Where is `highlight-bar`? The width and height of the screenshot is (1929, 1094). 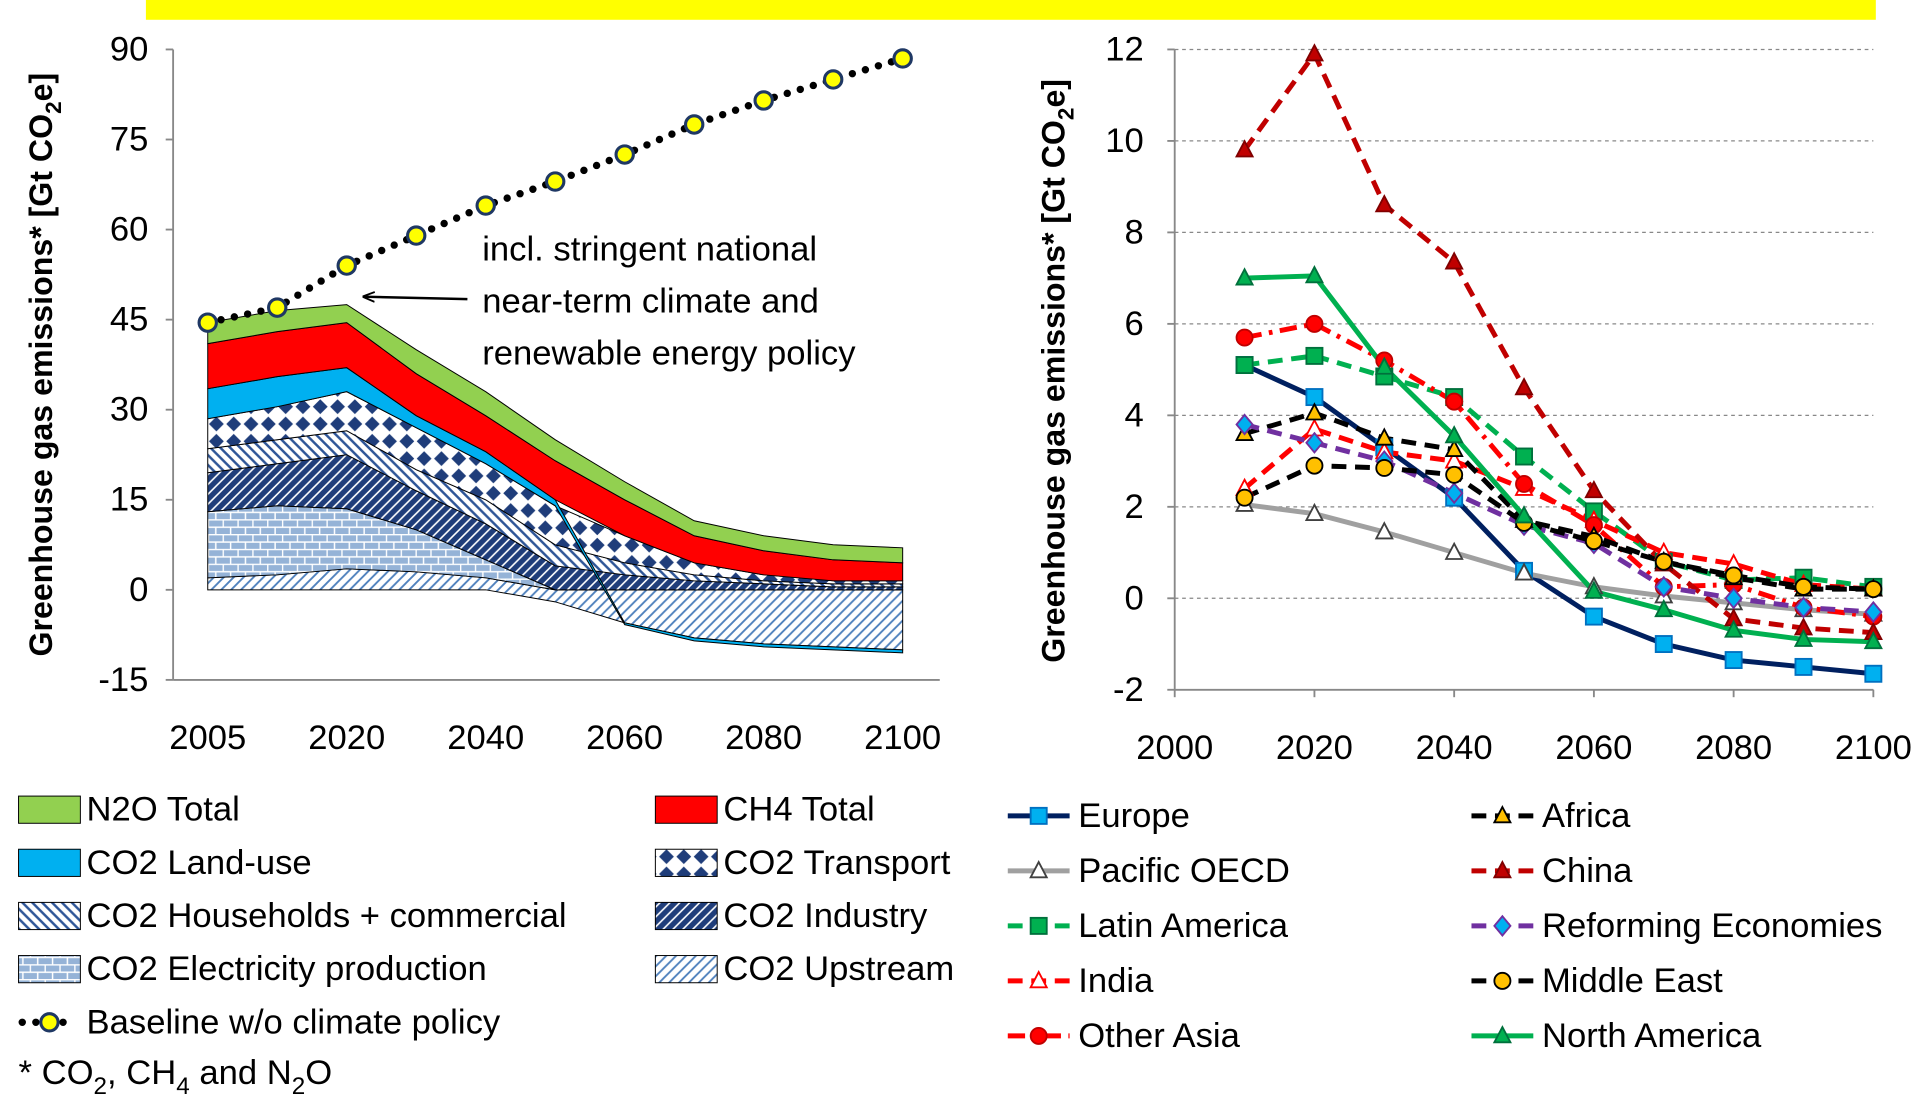
highlight-bar is located at coordinates (1010, 10).